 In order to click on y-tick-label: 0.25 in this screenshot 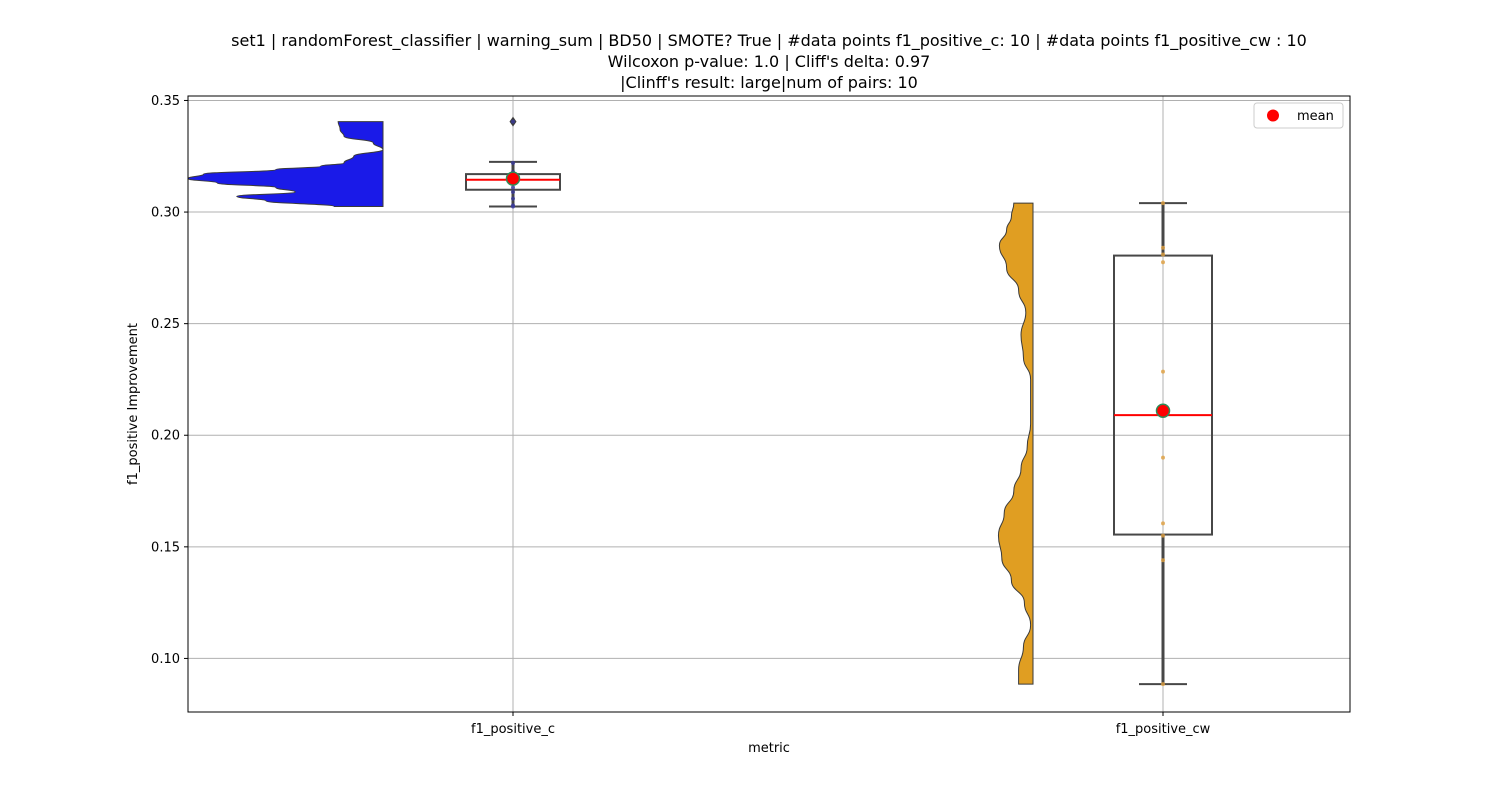, I will do `click(165, 324)`.